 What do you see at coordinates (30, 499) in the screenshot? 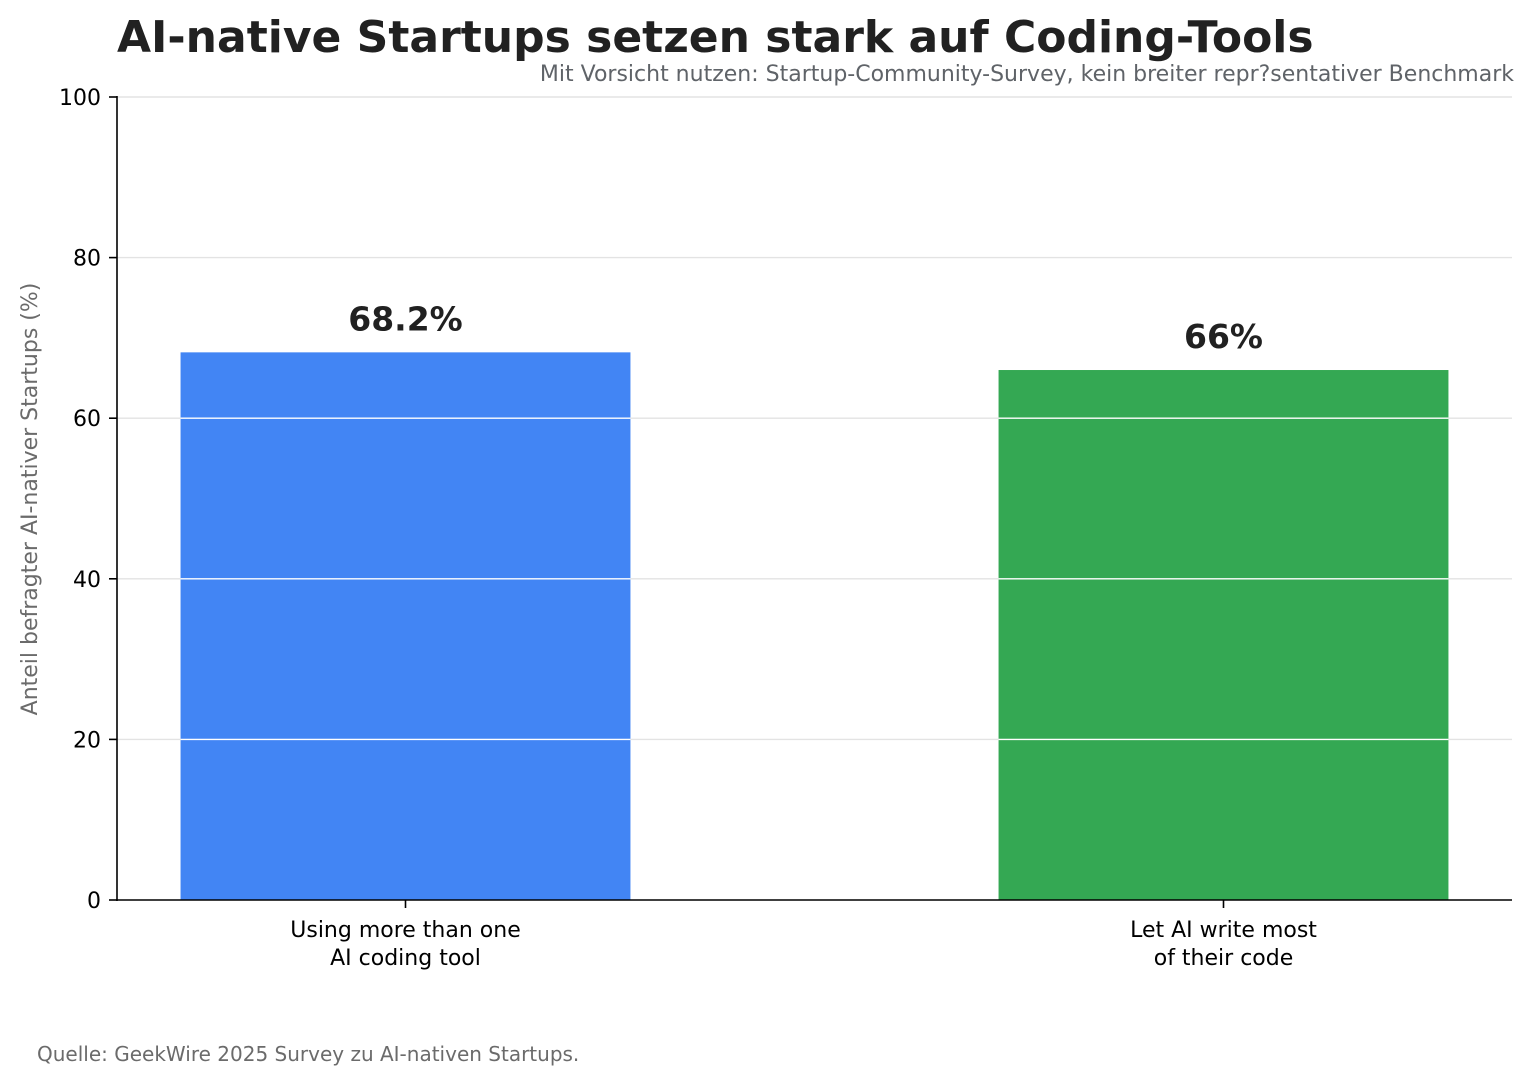
I see `y-axis-label: Anteil befragter AI-nativer Startups (%)` at bounding box center [30, 499].